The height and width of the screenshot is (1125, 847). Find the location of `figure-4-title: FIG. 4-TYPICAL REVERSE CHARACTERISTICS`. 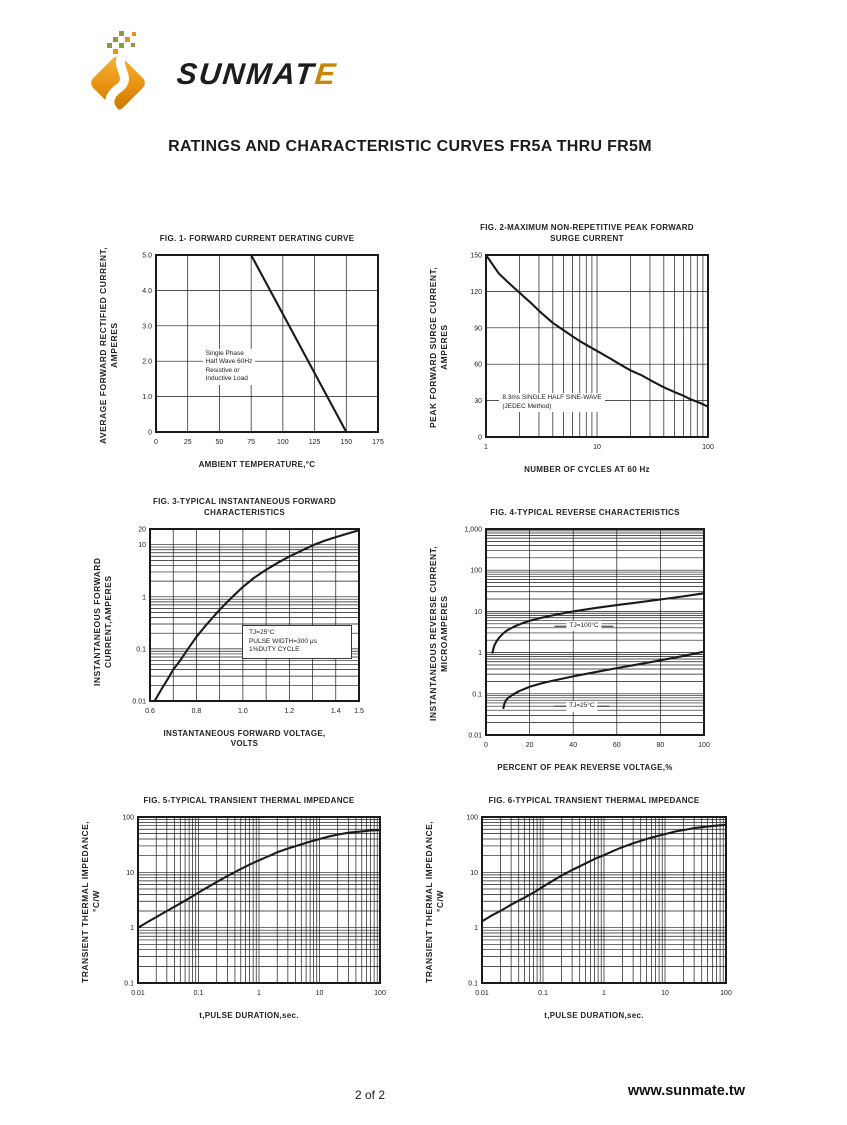

figure-4-title: FIG. 4-TYPICAL REVERSE CHARACTERISTICS is located at coordinates (585, 512).